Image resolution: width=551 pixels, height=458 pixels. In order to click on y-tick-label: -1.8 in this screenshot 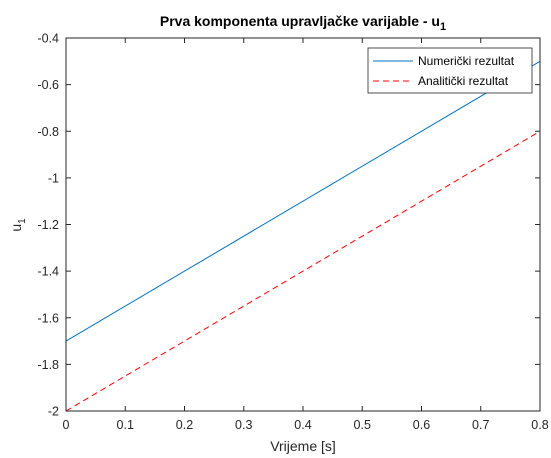, I will do `click(48, 365)`.